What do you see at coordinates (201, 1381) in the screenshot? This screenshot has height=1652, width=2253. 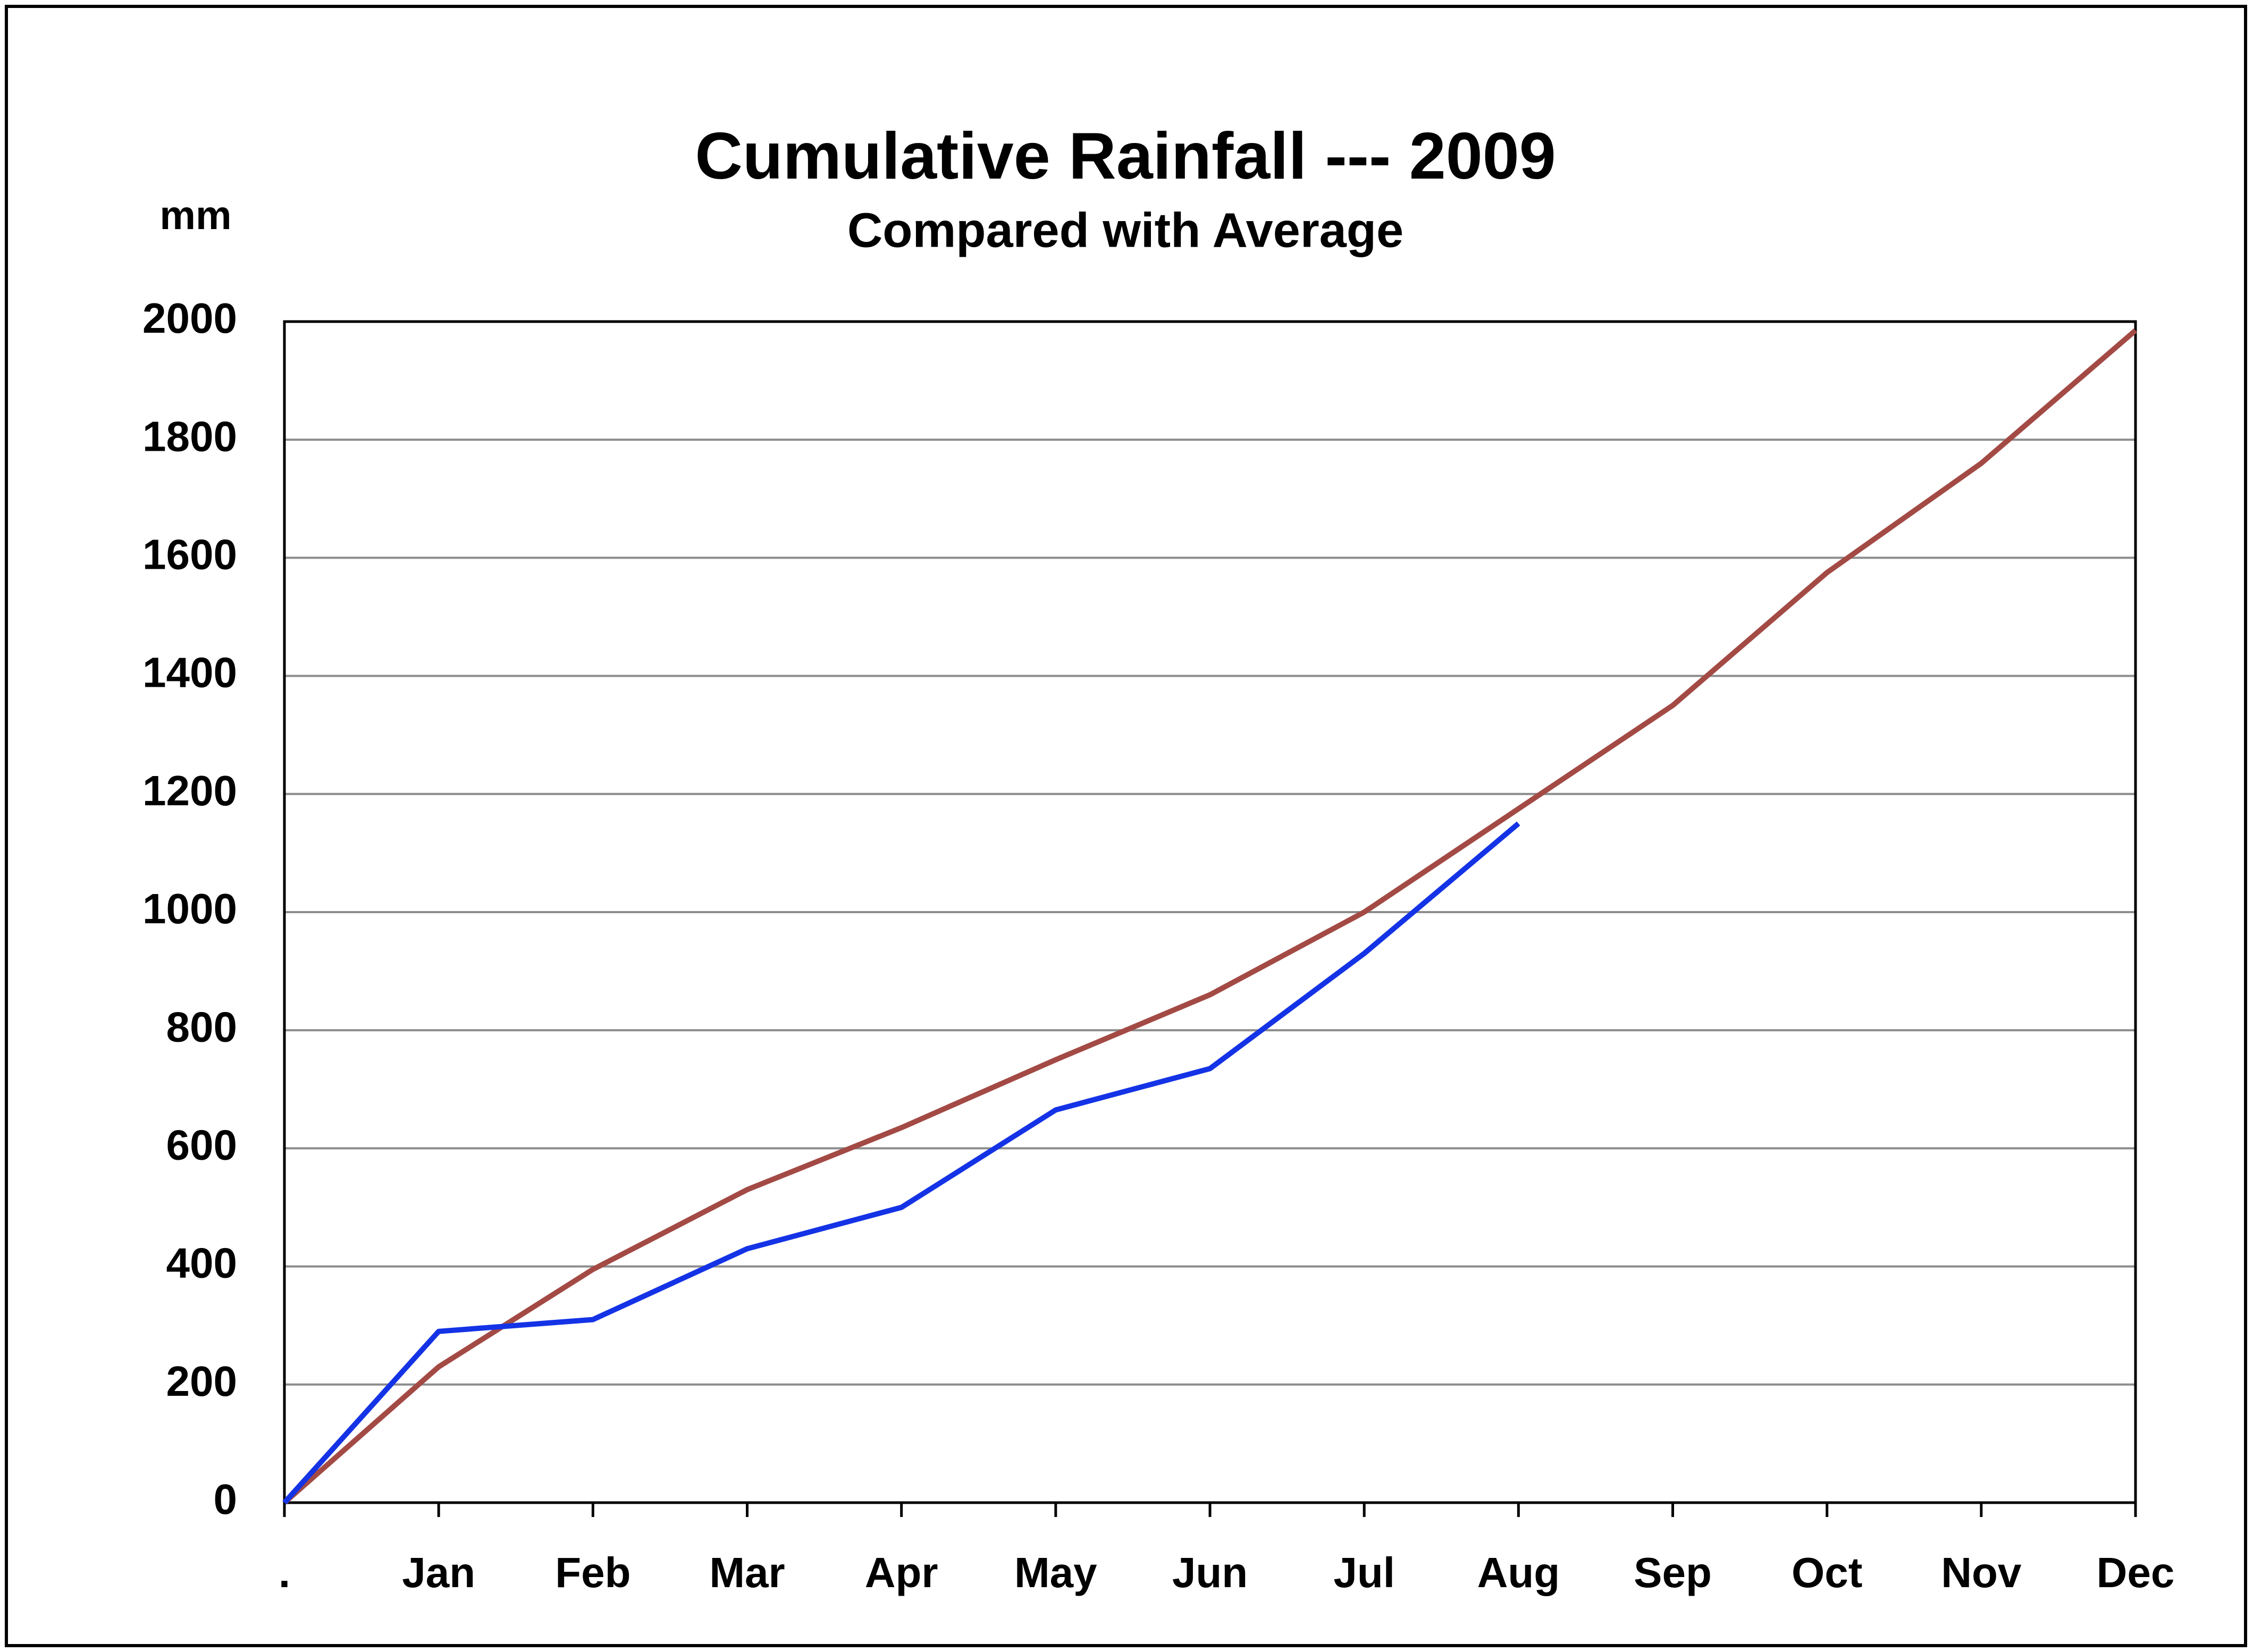 I see `y-tick-label: 200` at bounding box center [201, 1381].